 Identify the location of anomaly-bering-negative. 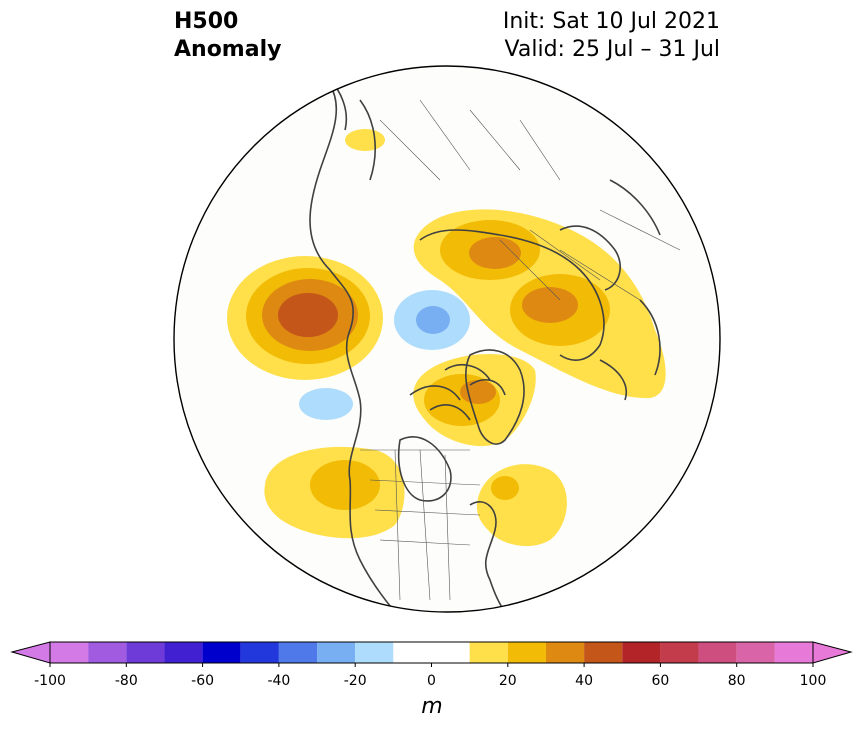
(326, 404).